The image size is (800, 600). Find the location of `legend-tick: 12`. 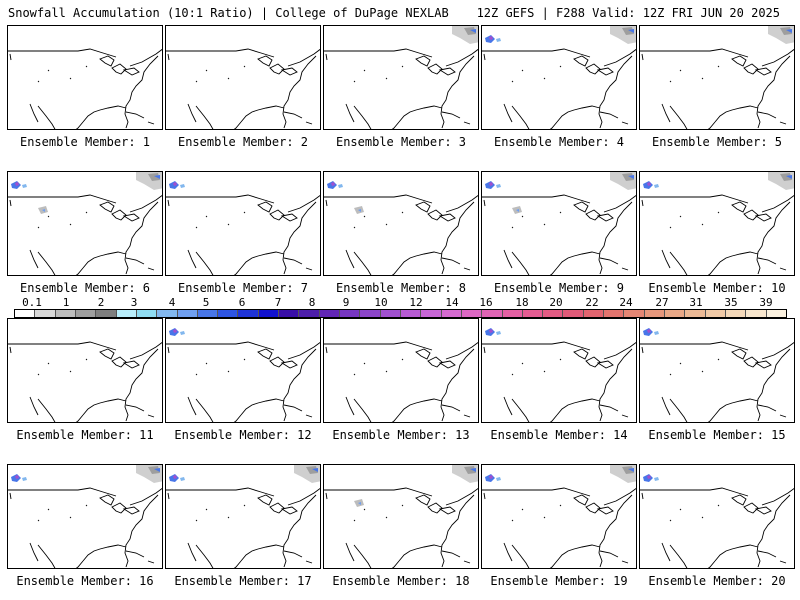

legend-tick: 12 is located at coordinates (416, 302).